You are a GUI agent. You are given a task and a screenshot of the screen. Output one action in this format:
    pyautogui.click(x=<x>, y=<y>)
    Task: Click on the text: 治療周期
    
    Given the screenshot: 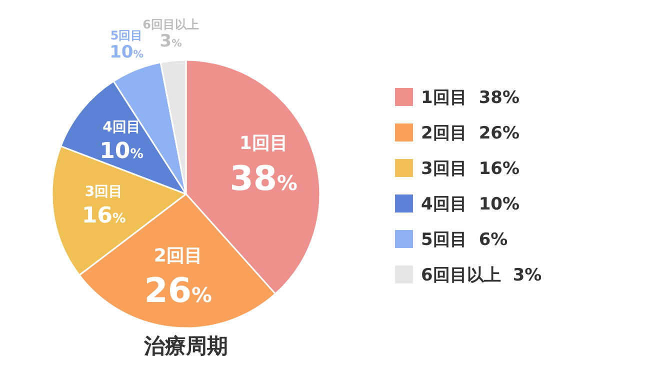 What is the action you would take?
    pyautogui.click(x=185, y=346)
    